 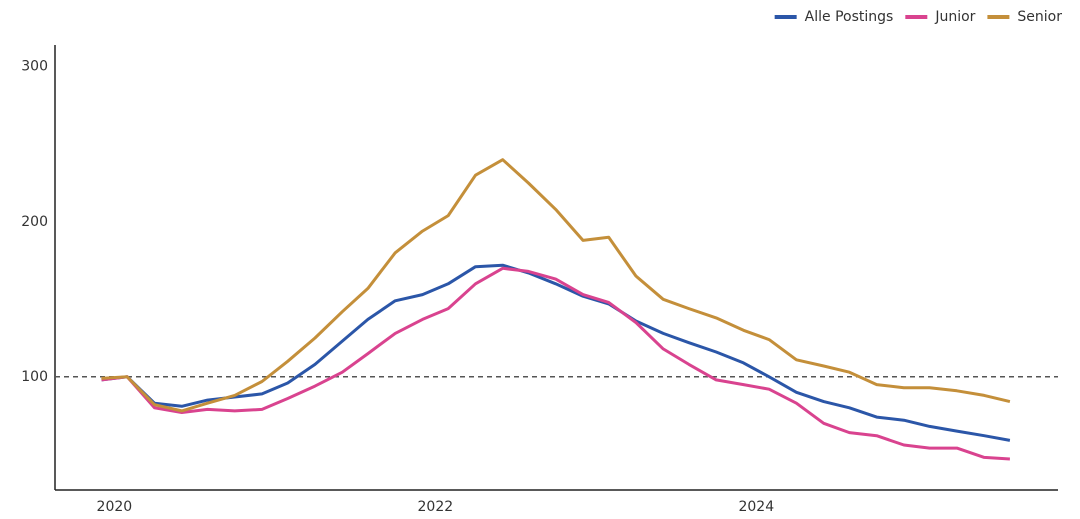 What do you see at coordinates (756, 507) in the screenshot?
I see `x-tick-label: 2024` at bounding box center [756, 507].